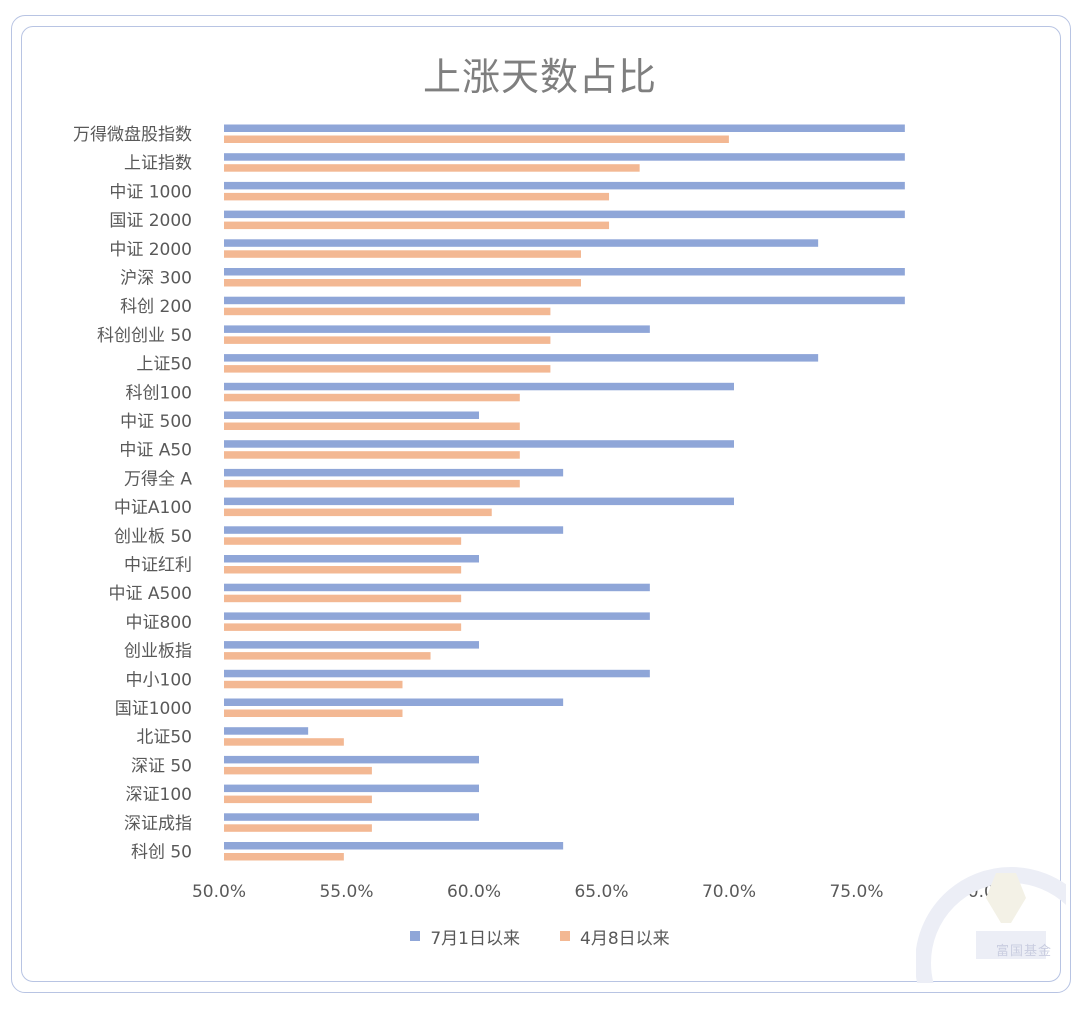  Describe the element at coordinates (150, 250) in the screenshot. I see `category-label-4: 中证 2000` at that location.